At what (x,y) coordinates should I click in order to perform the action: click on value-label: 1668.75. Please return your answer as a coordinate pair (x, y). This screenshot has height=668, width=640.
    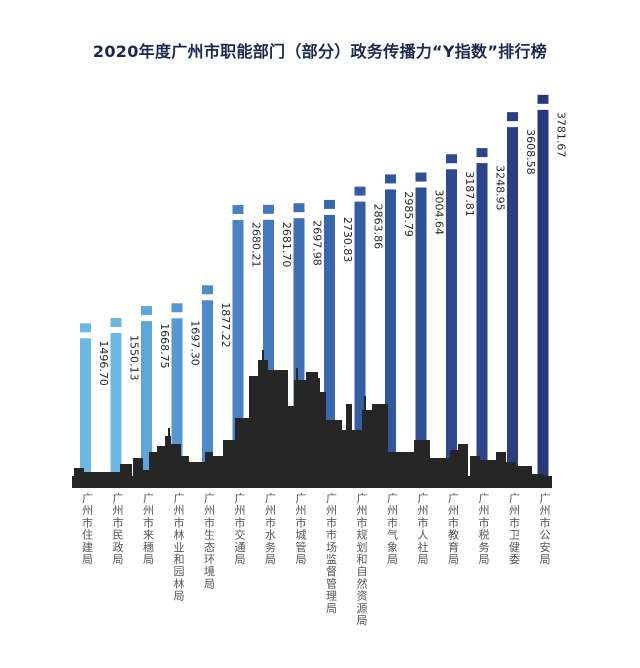
    Looking at the image, I should click on (164, 346).